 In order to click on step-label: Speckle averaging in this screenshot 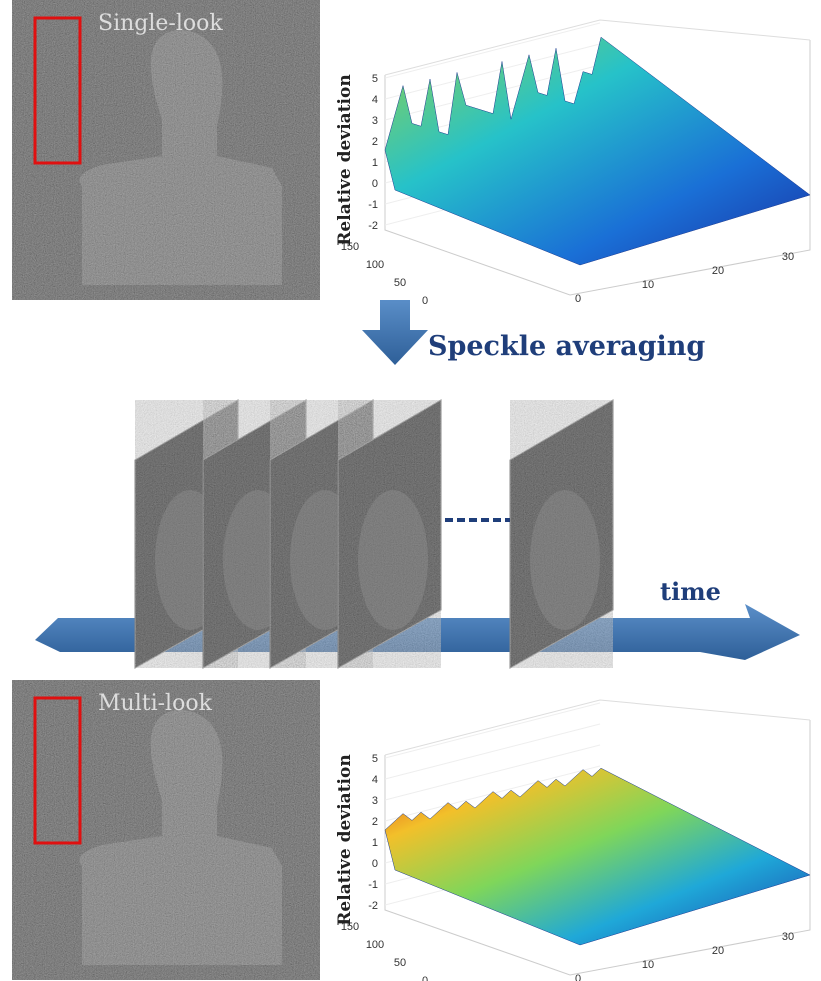, I will do `click(566, 346)`.